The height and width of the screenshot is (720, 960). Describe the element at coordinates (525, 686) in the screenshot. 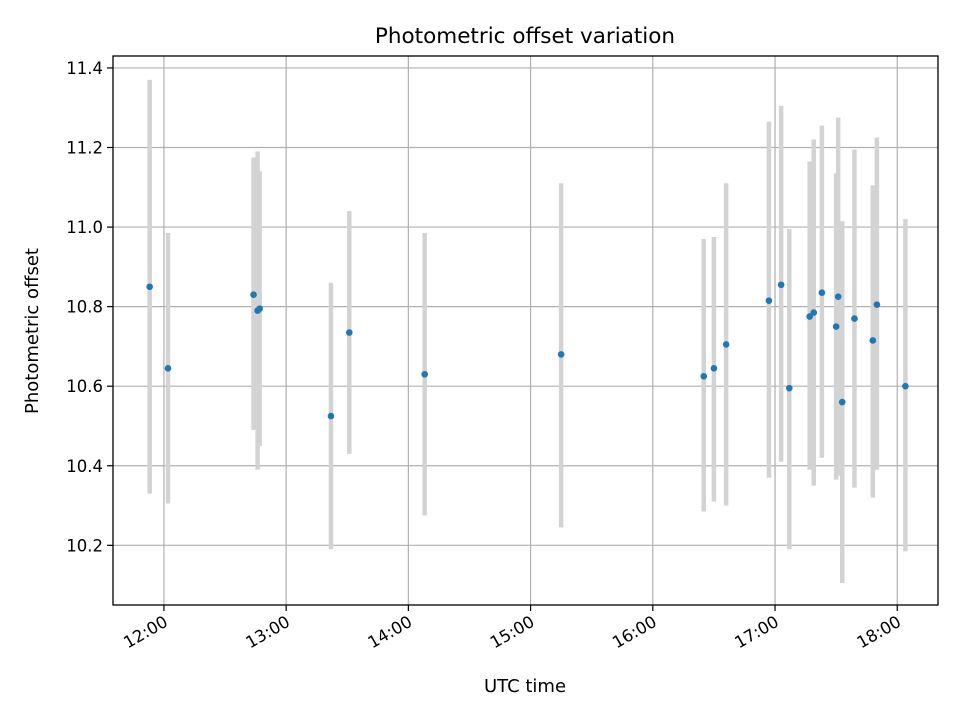

I see `x-axis-label: UTC time` at that location.